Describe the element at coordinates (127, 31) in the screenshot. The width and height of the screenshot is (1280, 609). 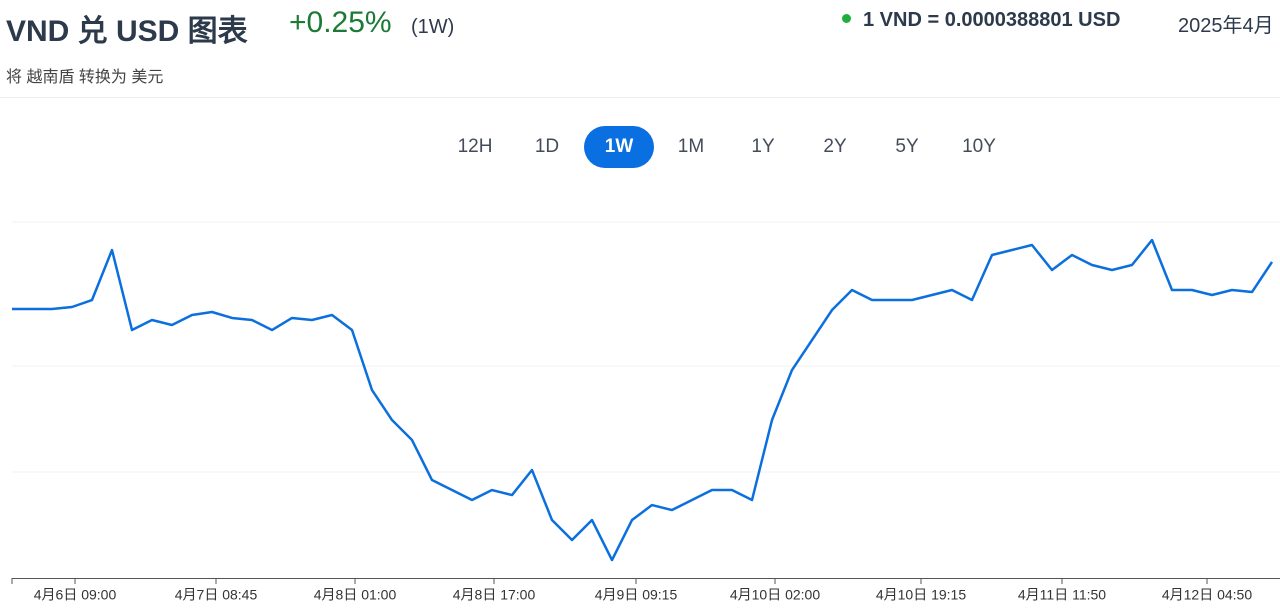
I see `title: VND 兑 USD 图表` at that location.